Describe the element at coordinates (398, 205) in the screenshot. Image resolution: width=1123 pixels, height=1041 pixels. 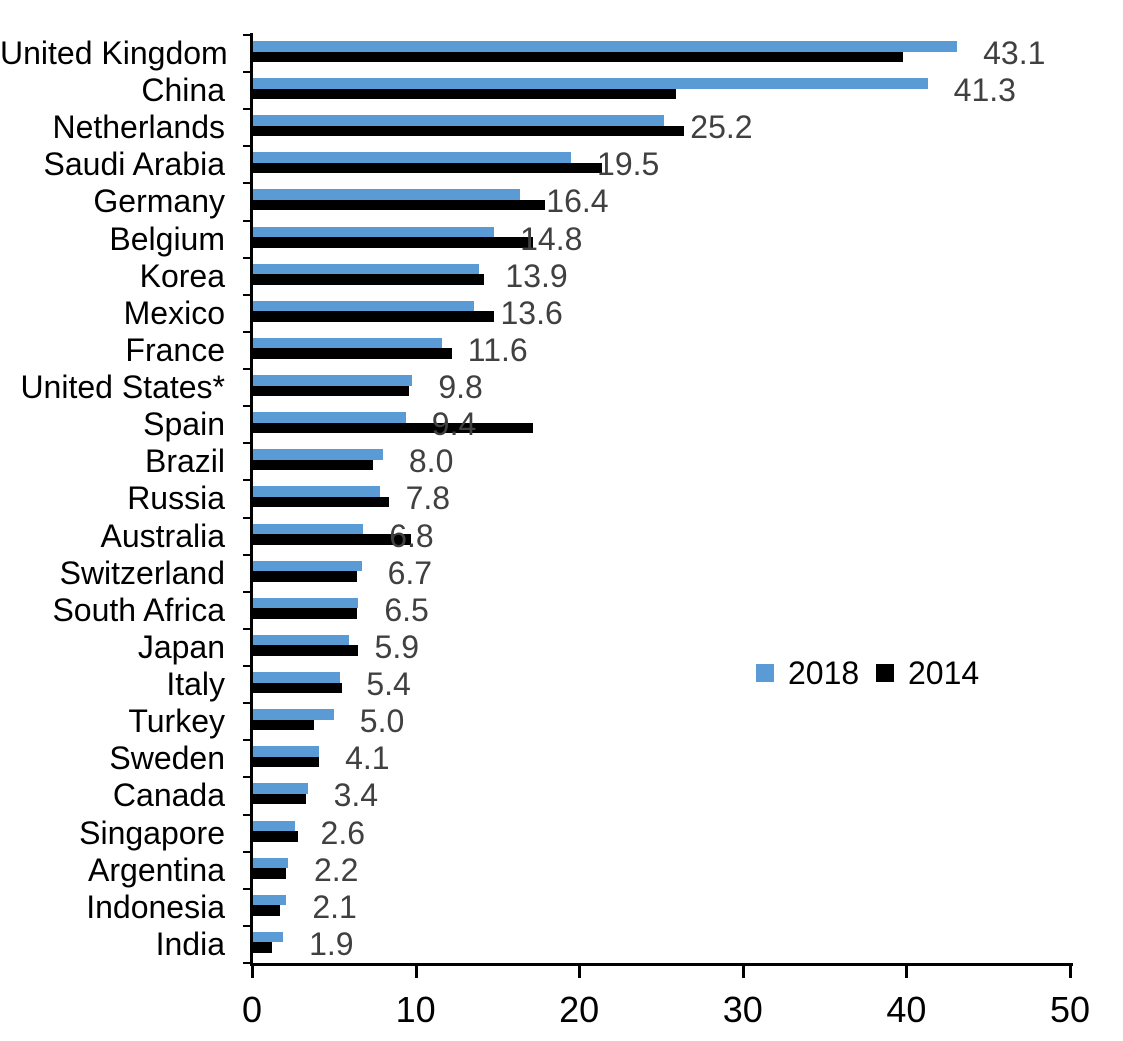
I see `bar-2014-germany` at that location.